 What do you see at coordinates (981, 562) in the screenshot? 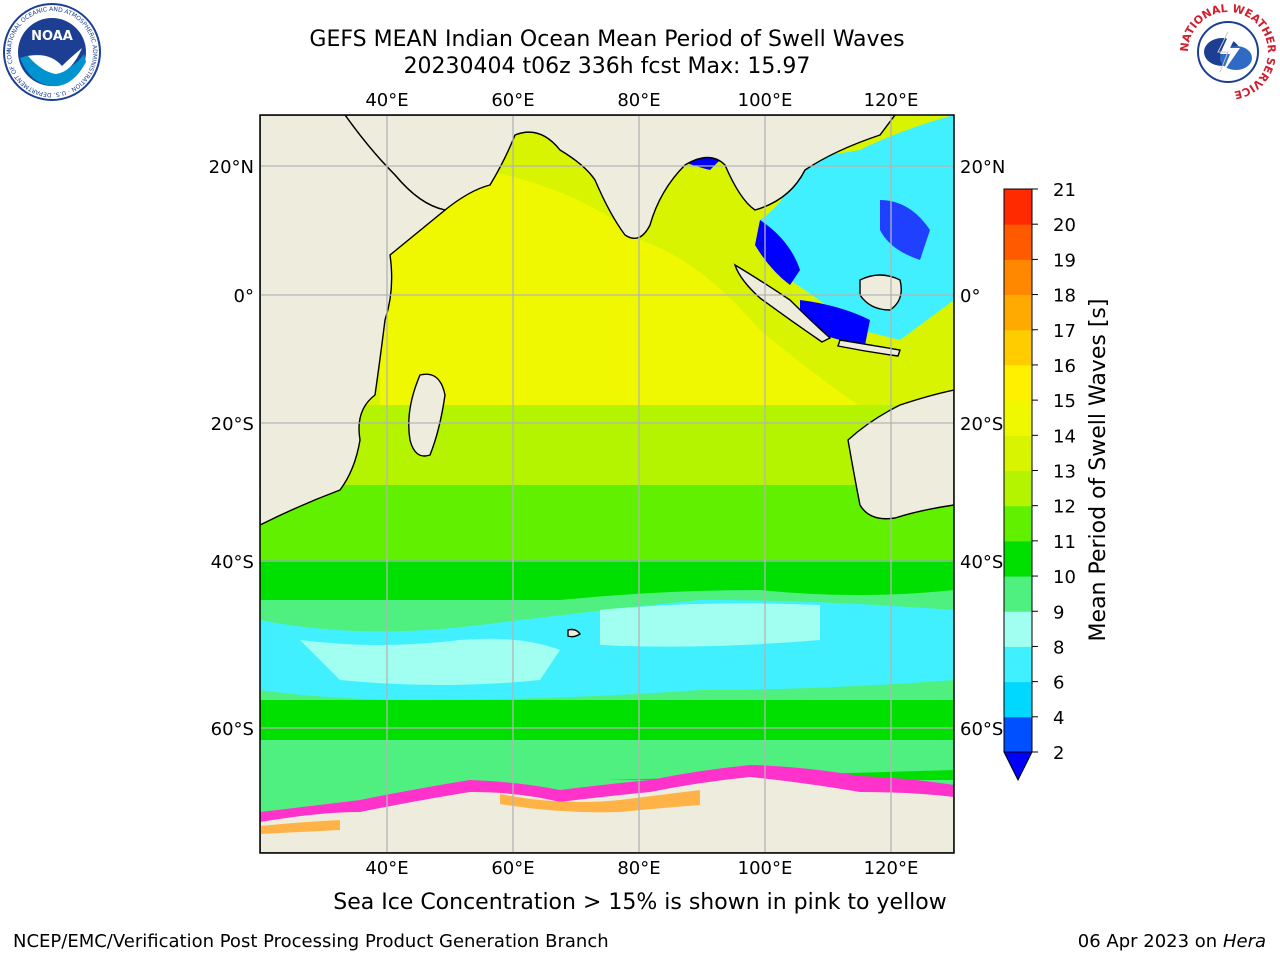
I see `lat-tick-label-right: 40°S` at bounding box center [981, 562].